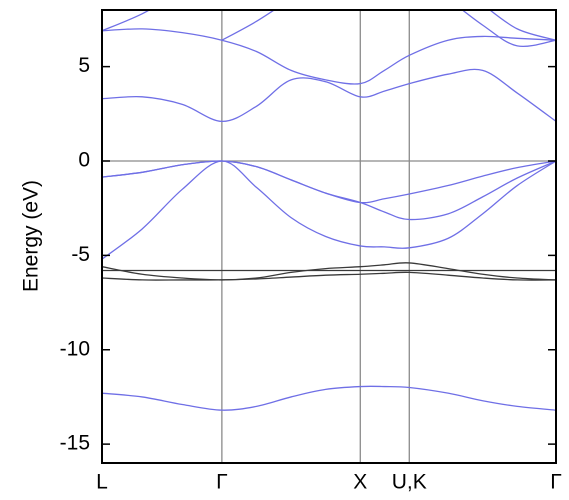 Image resolution: width=569 pixels, height=500 pixels. What do you see at coordinates (80, 254) in the screenshot?
I see `y-tick-label: -5` at bounding box center [80, 254].